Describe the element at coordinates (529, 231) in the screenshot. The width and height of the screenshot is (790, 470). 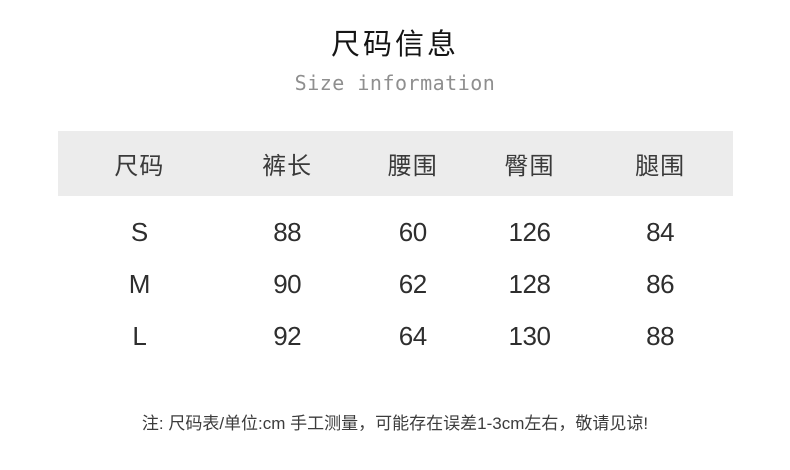
I see `value-cell: 126` at that location.